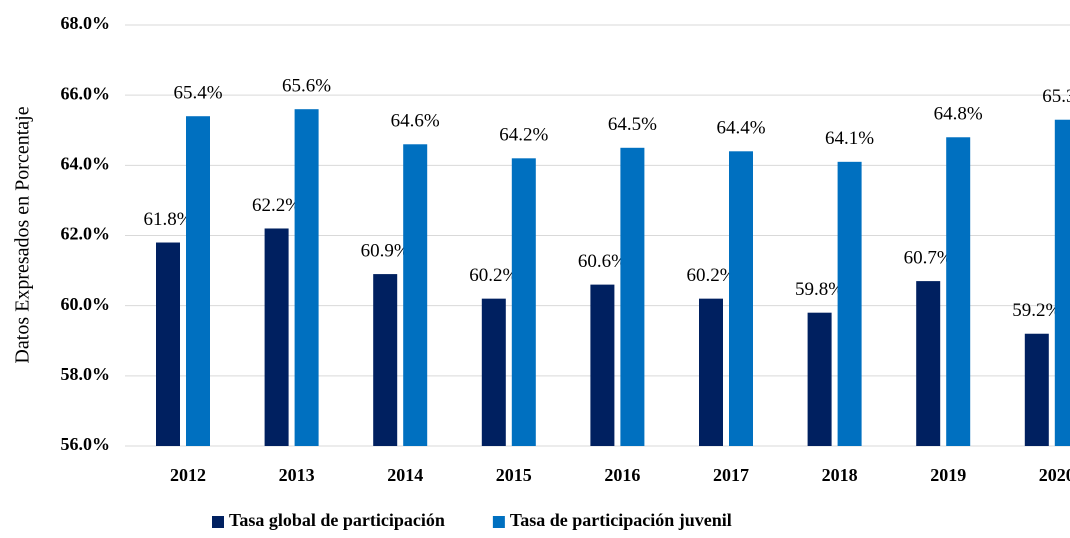  Describe the element at coordinates (958, 114) in the screenshot. I see `data-label: 64.8%` at that location.